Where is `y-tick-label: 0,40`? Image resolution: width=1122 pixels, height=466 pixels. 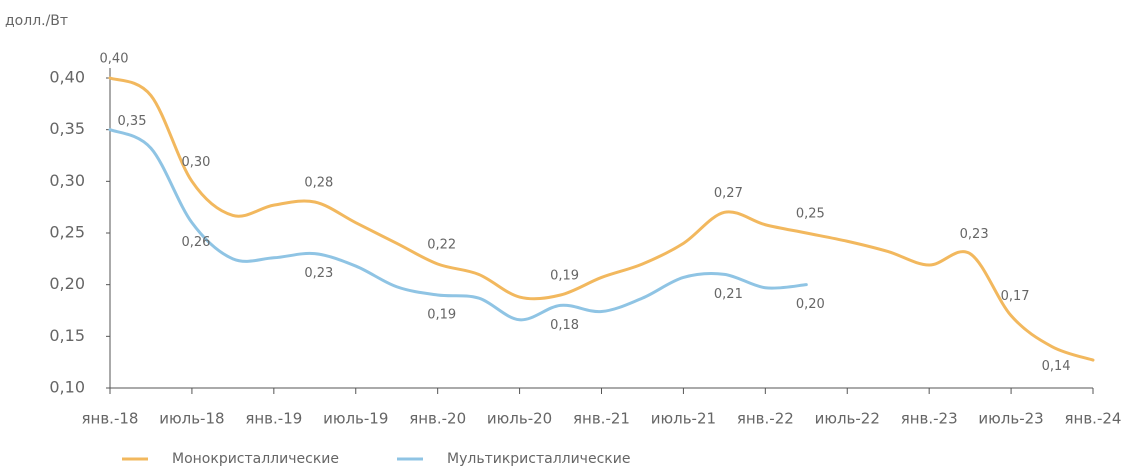
y-tick-label: 0,40 is located at coordinates (67, 77).